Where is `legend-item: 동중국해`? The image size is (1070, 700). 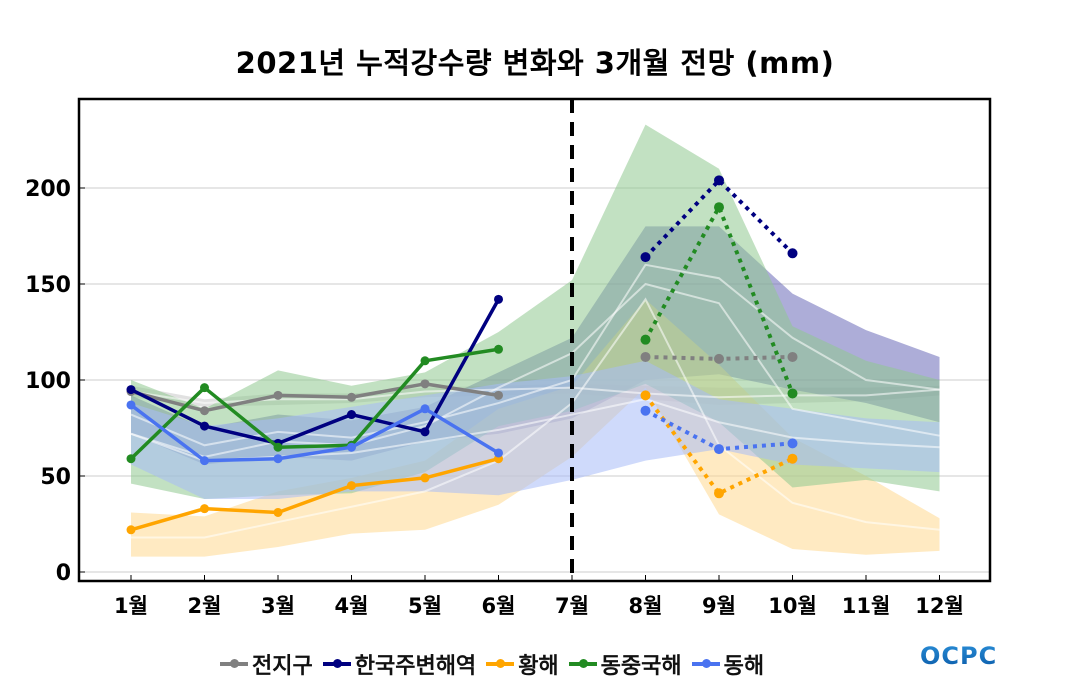
legend-item: 동중국해 is located at coordinates (625, 664).